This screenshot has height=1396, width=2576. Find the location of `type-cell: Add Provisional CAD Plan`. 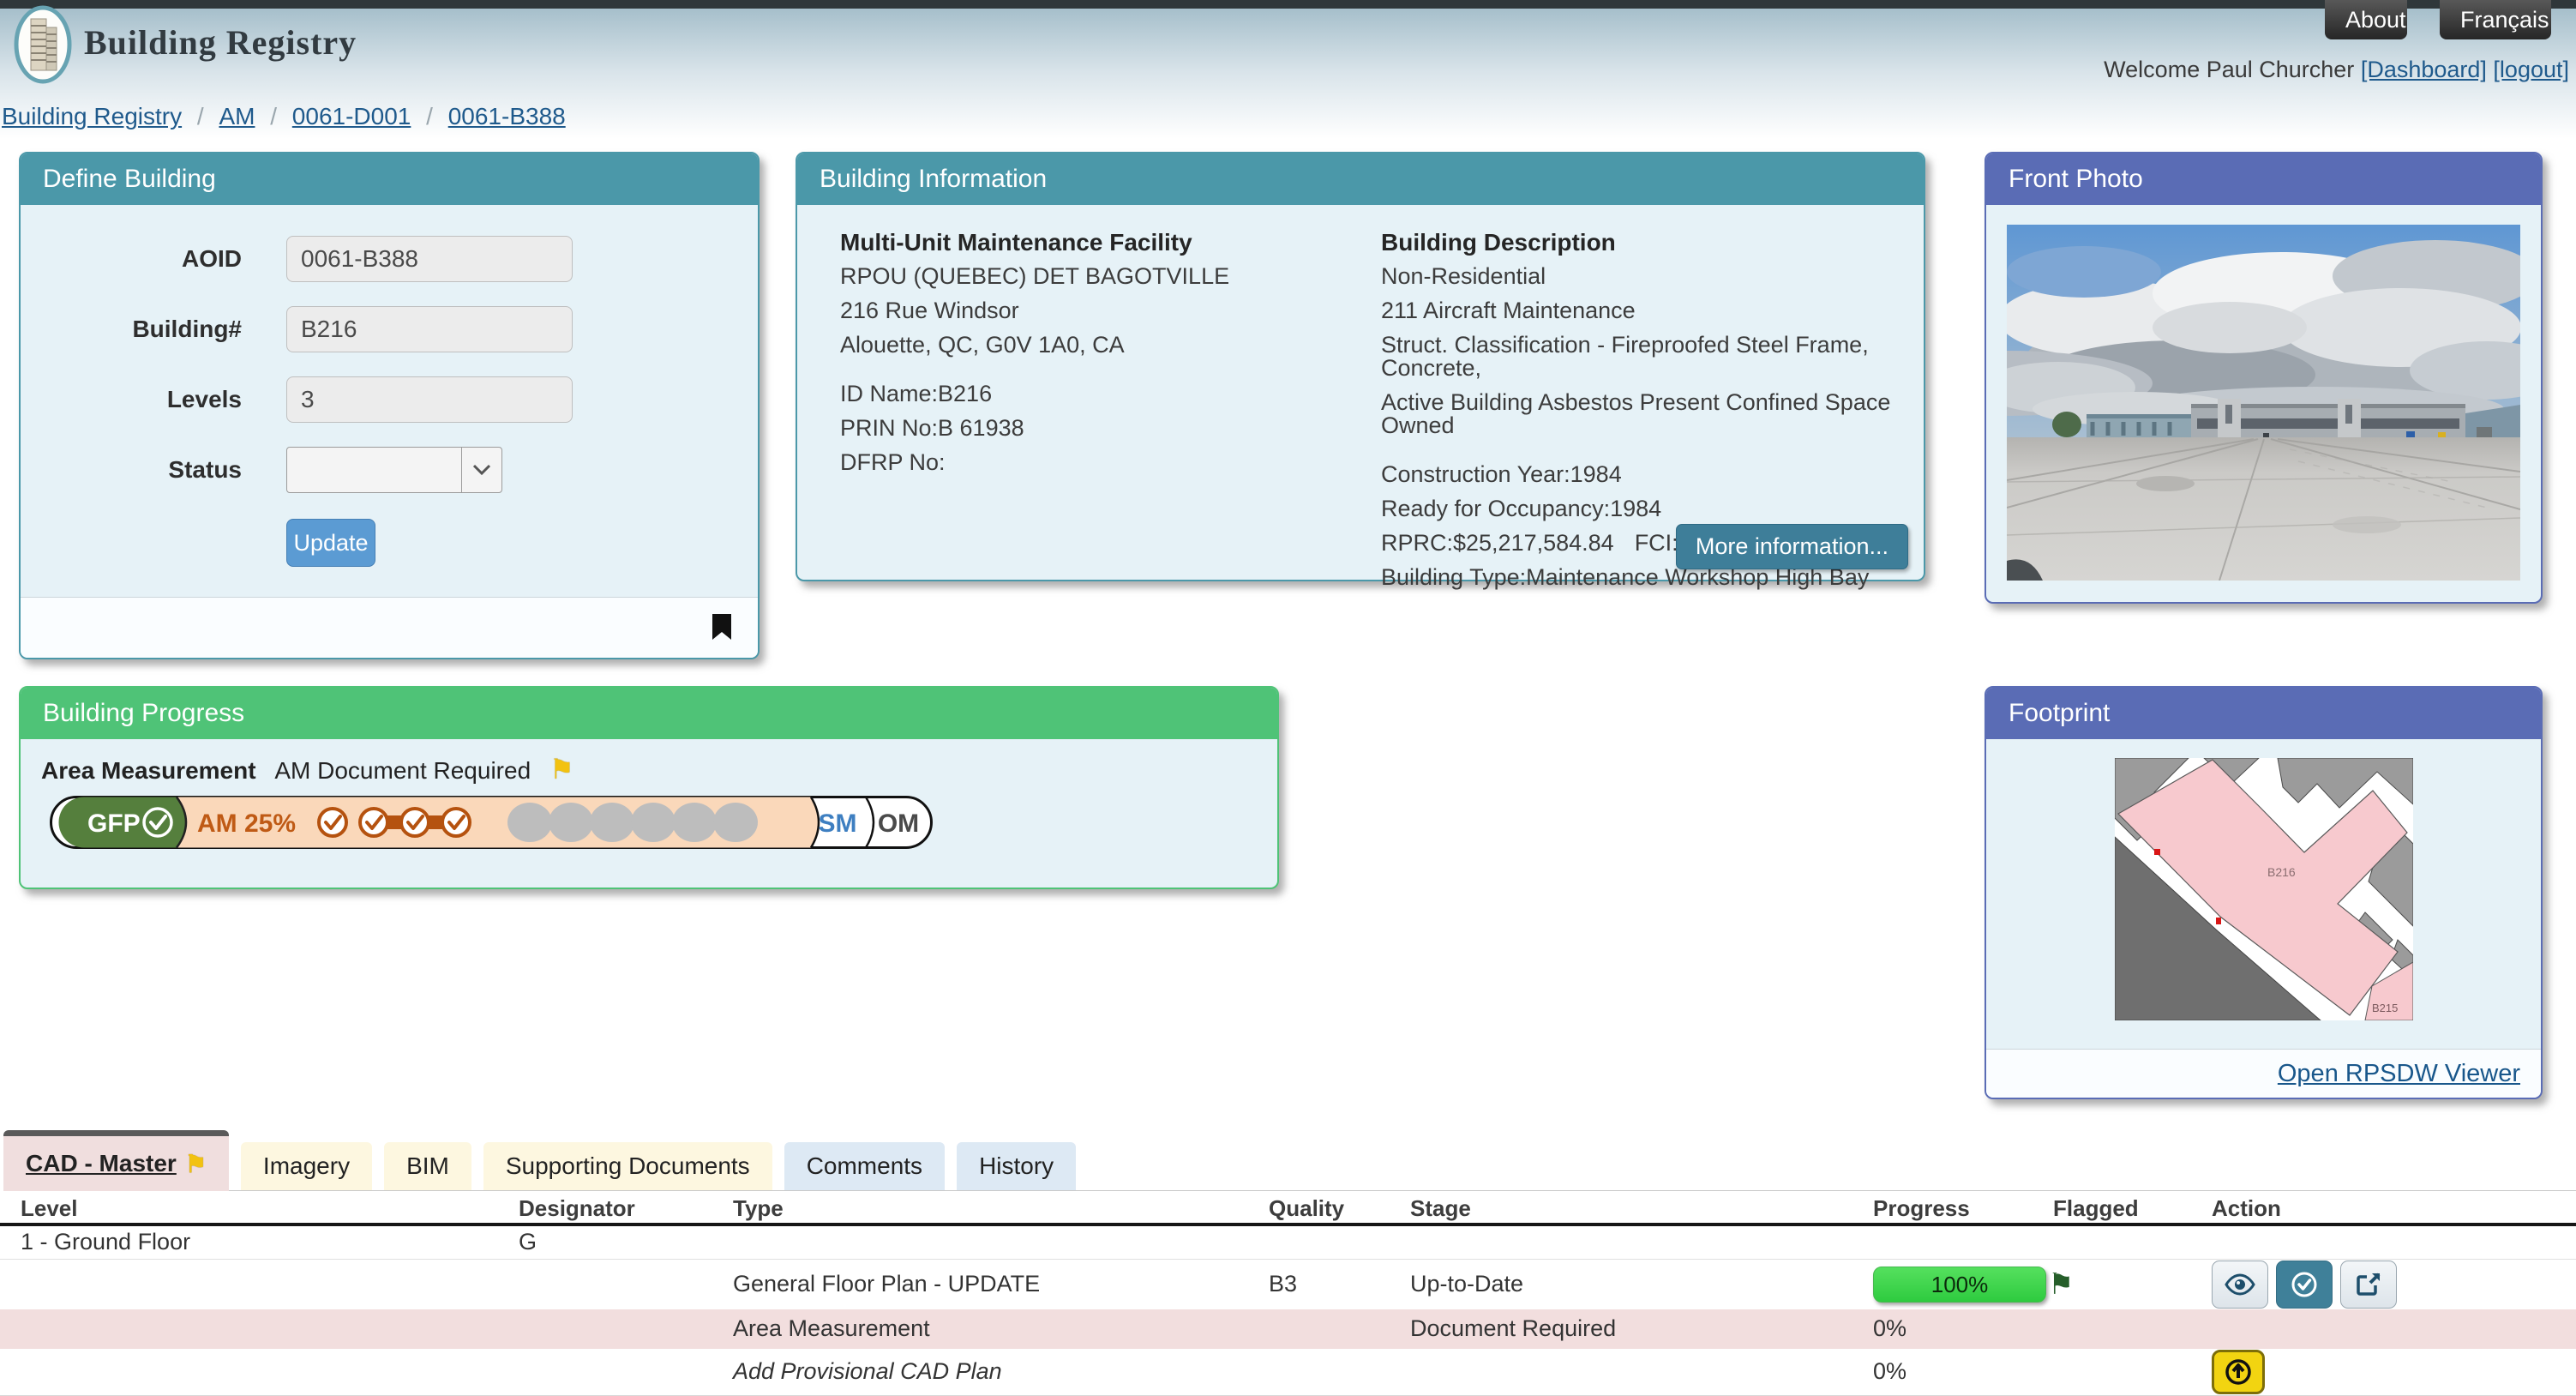

type-cell: Add Provisional CAD Plan is located at coordinates (867, 1371).